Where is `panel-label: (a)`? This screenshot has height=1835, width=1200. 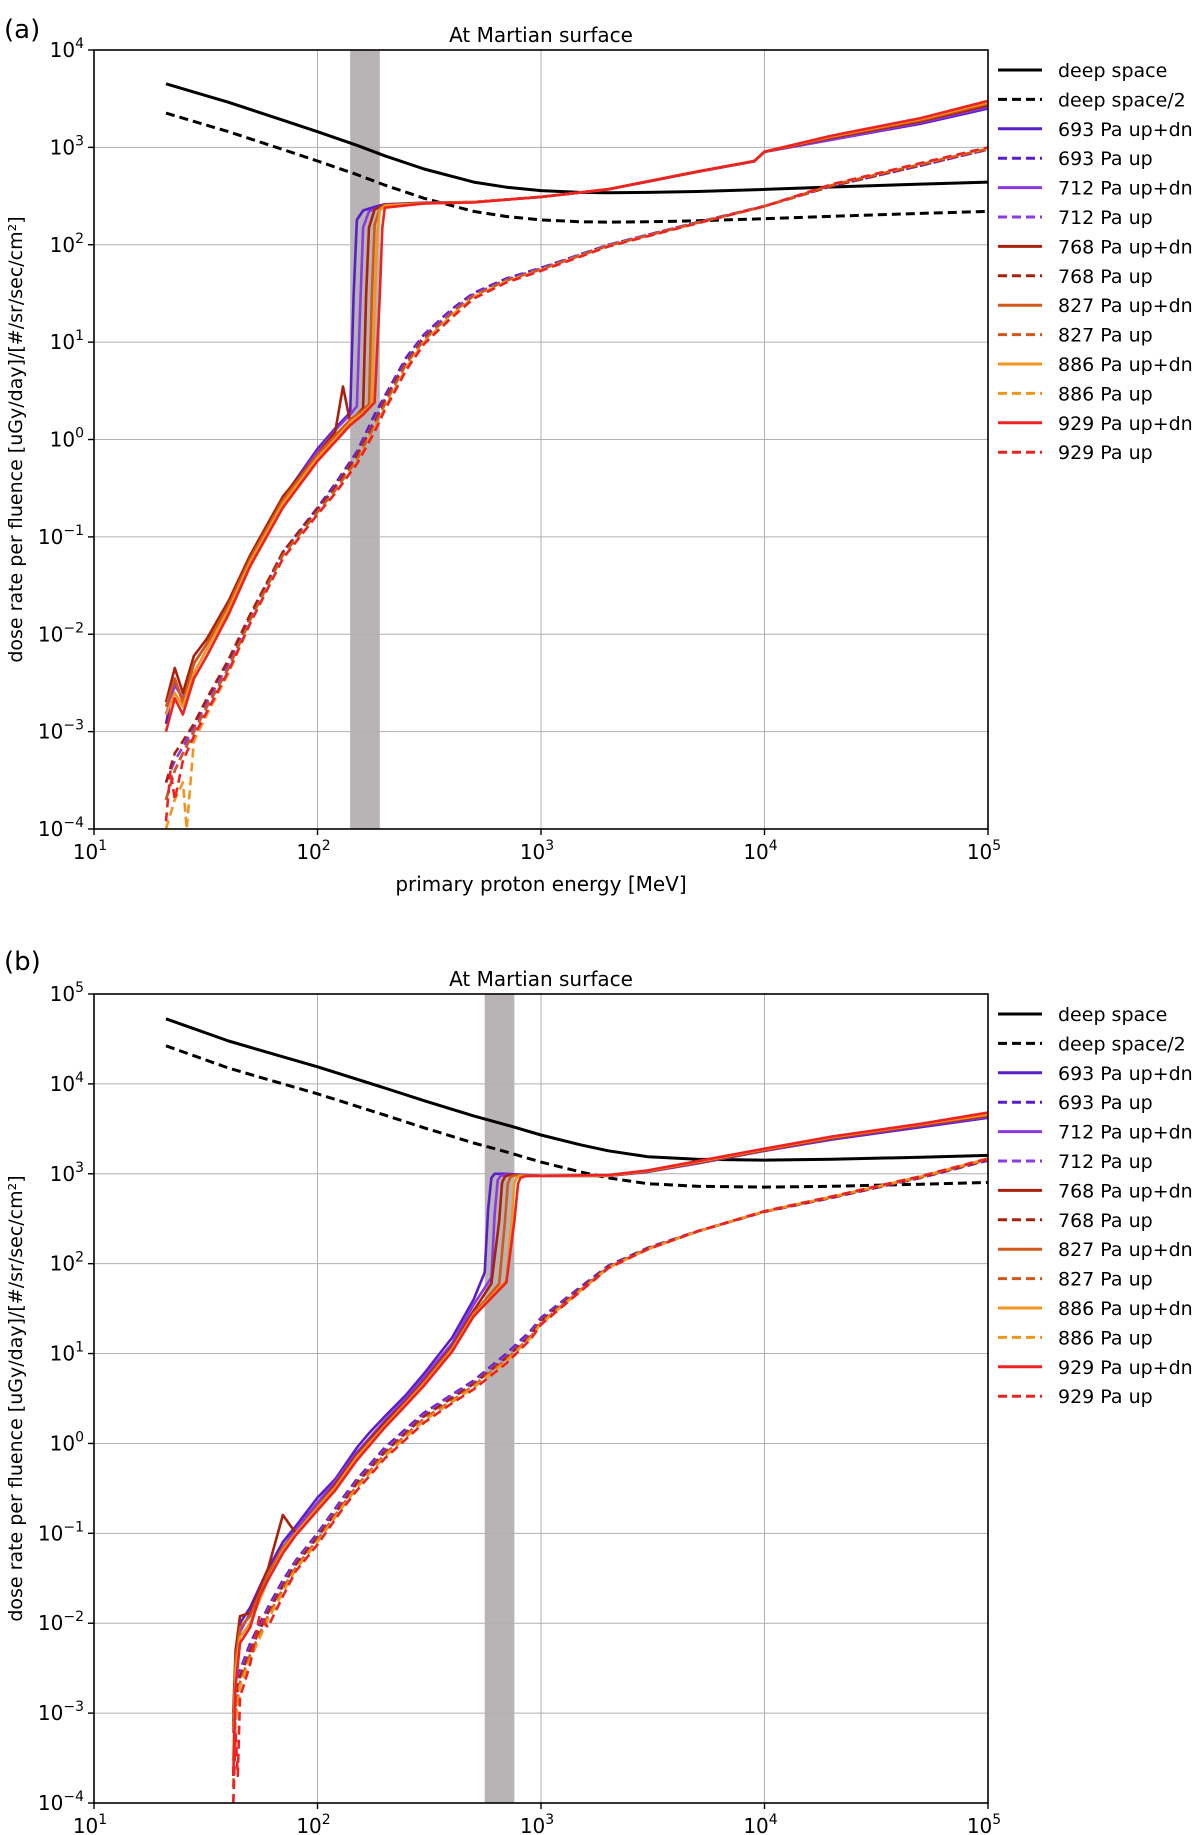
panel-label: (a) is located at coordinates (22, 30).